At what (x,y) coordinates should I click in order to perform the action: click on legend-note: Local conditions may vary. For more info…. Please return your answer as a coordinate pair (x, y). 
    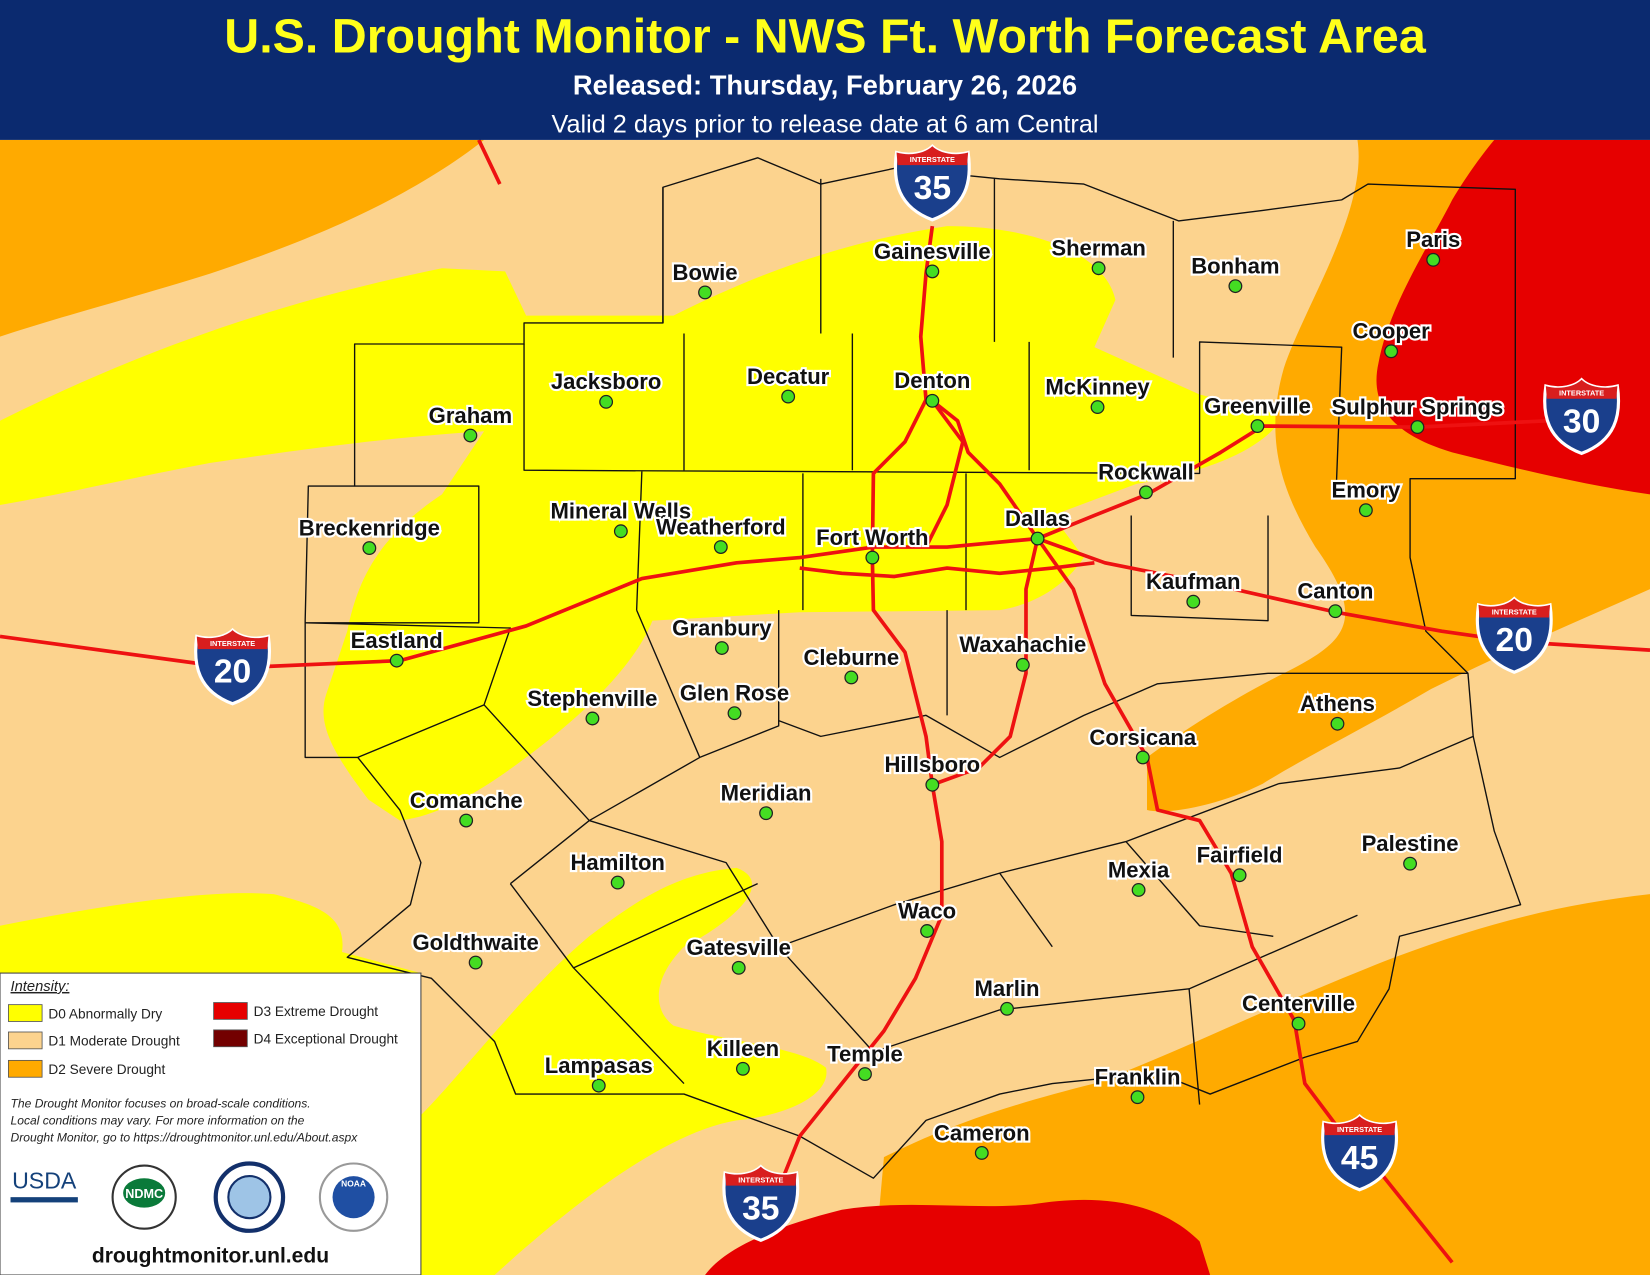
    Looking at the image, I should click on (158, 1121).